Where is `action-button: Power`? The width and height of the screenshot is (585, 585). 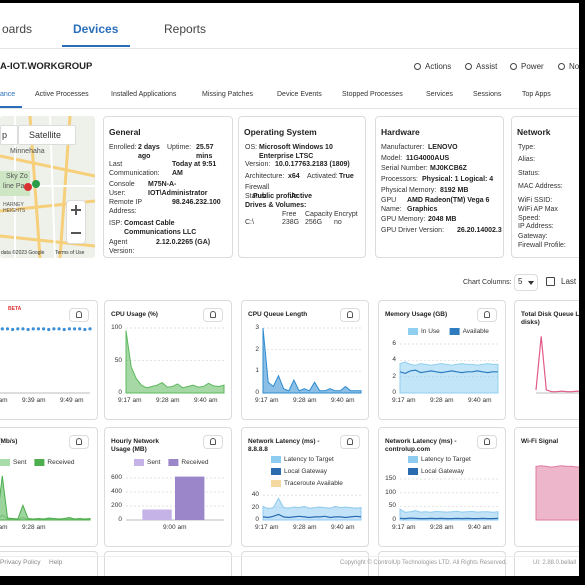
action-button: Power is located at coordinates (532, 66).